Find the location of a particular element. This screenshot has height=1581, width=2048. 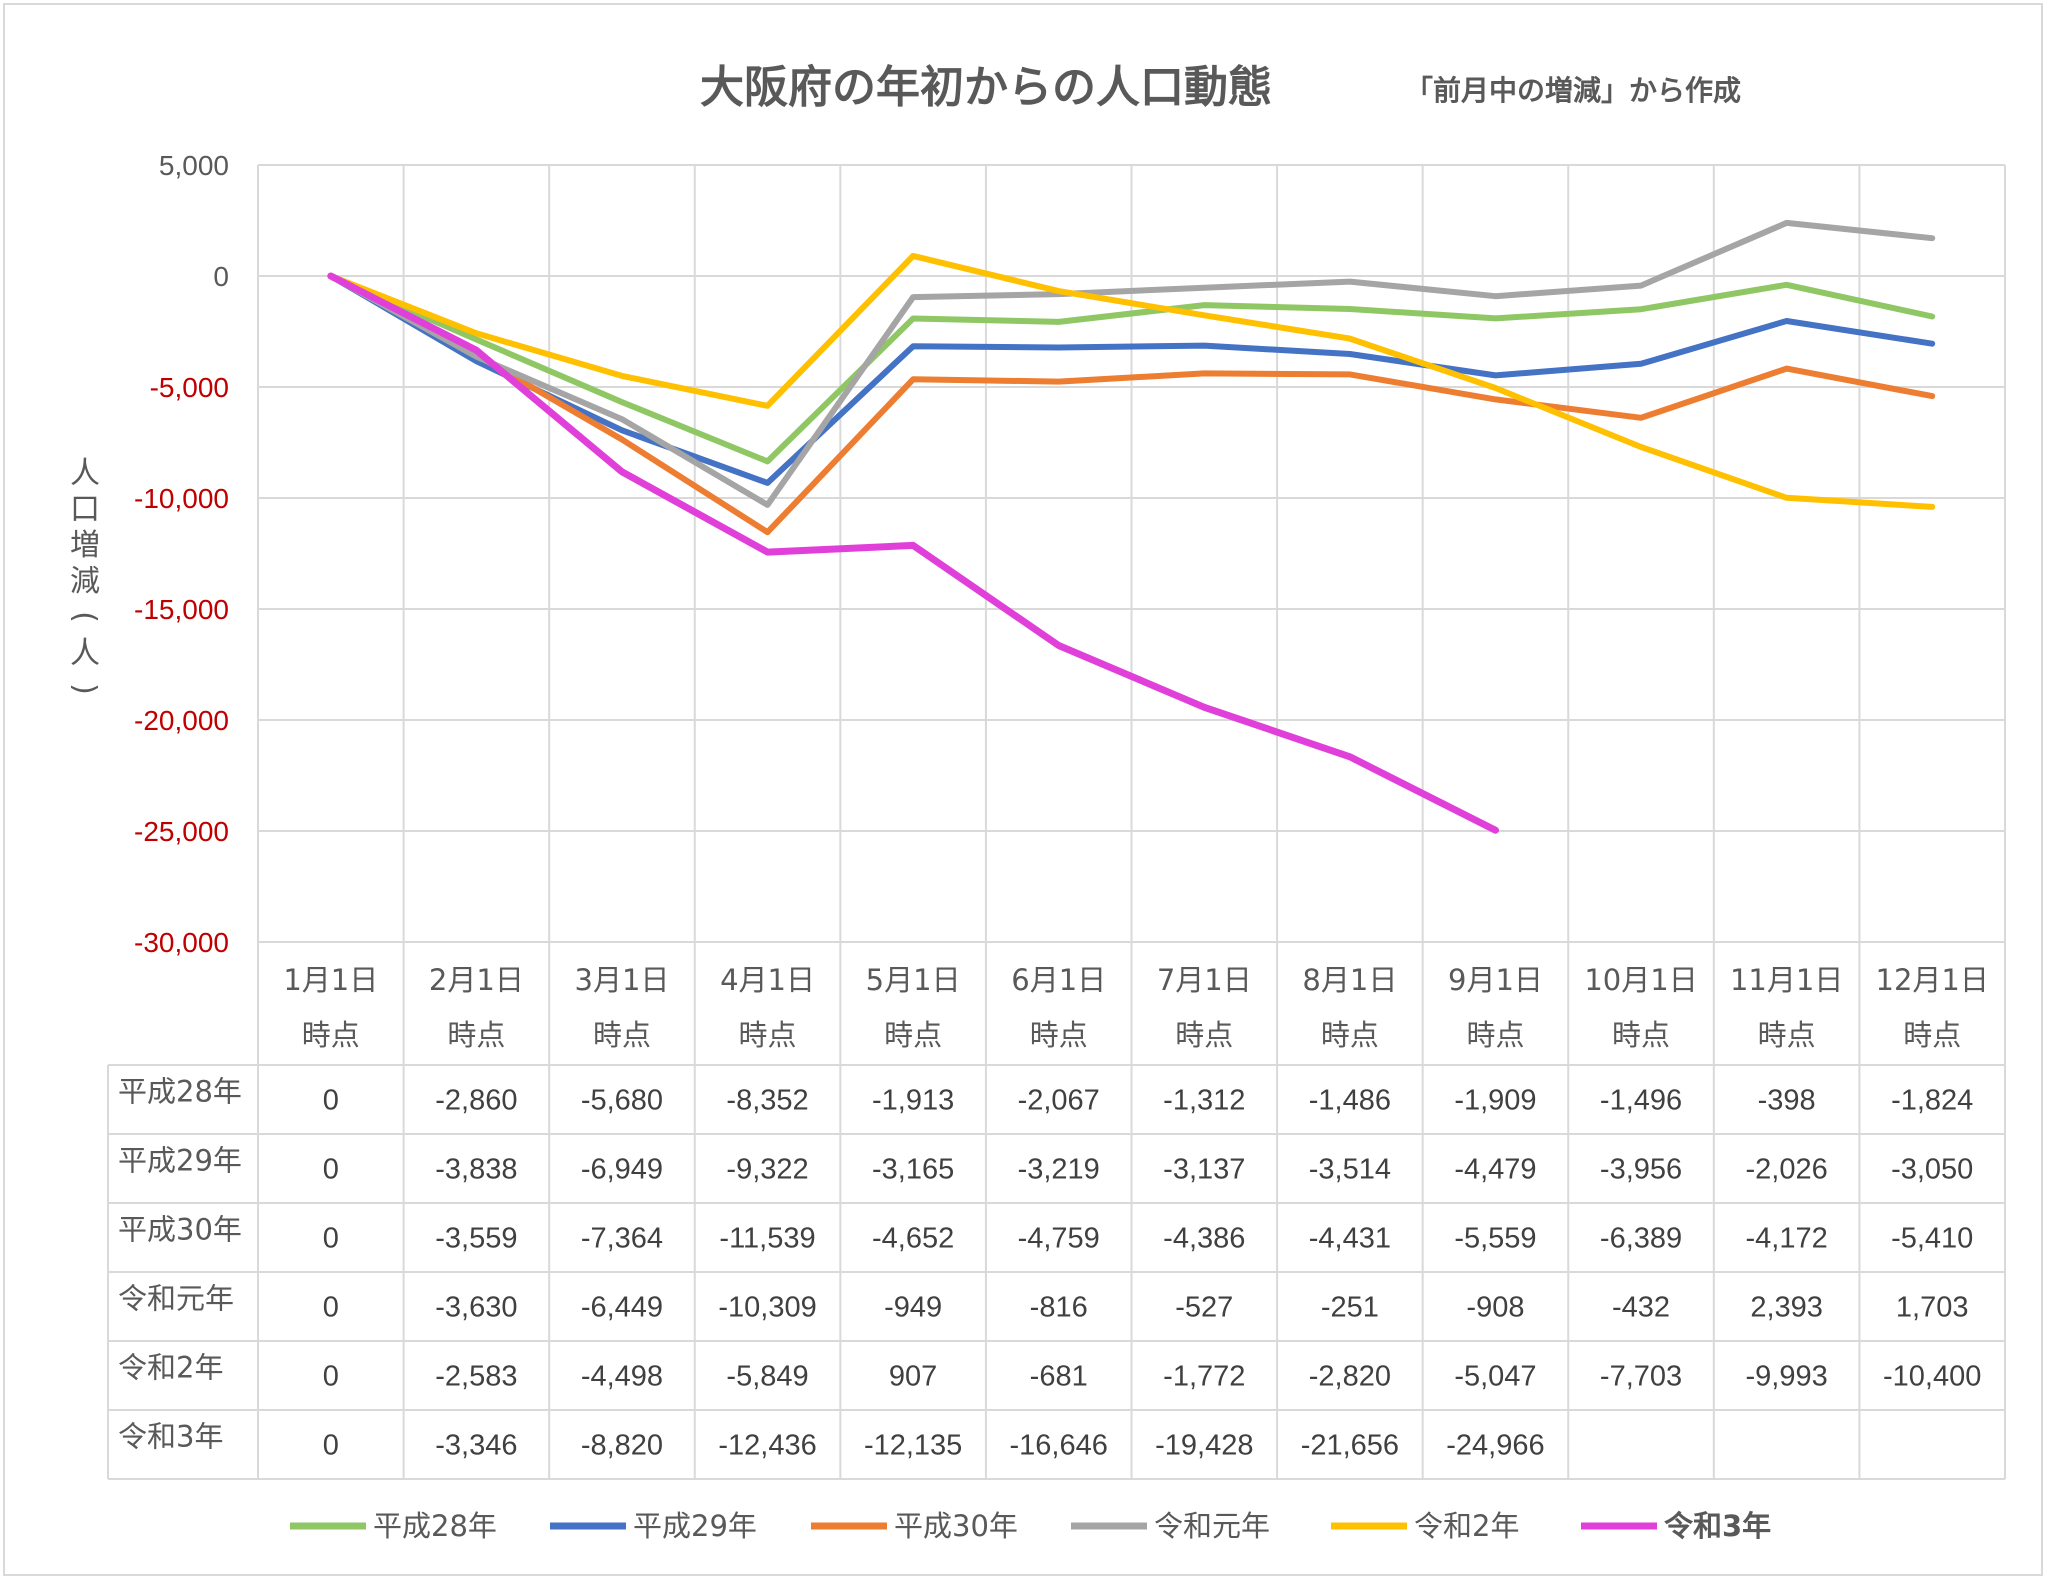

category-label: 9月1日 is located at coordinates (1495, 980).